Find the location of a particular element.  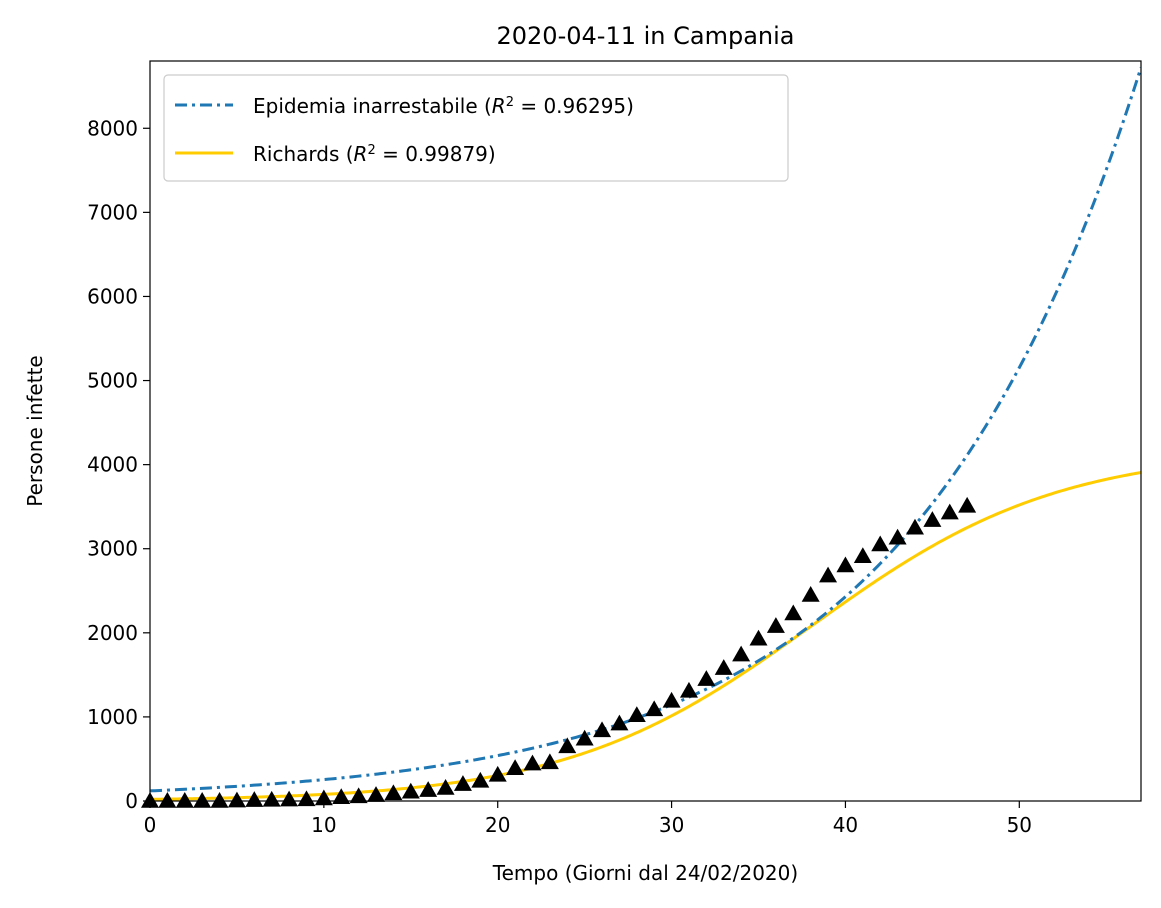

legend-label-exponential: Epidemia inarrestabile (R2 = 0.96295) is located at coordinates (443, 106).